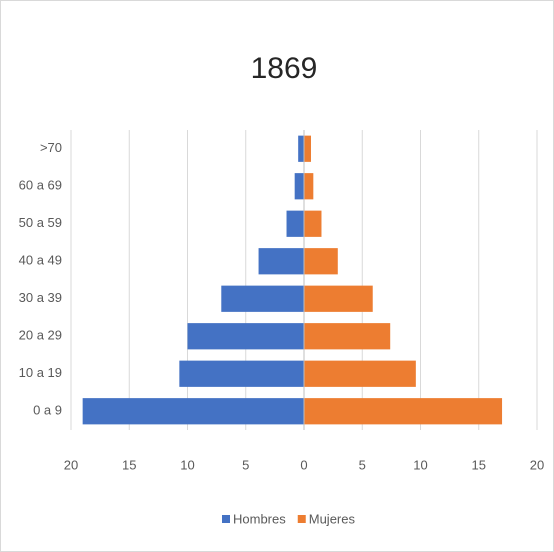  Describe the element at coordinates (284, 68) in the screenshot. I see `chart-title: 1869` at that location.